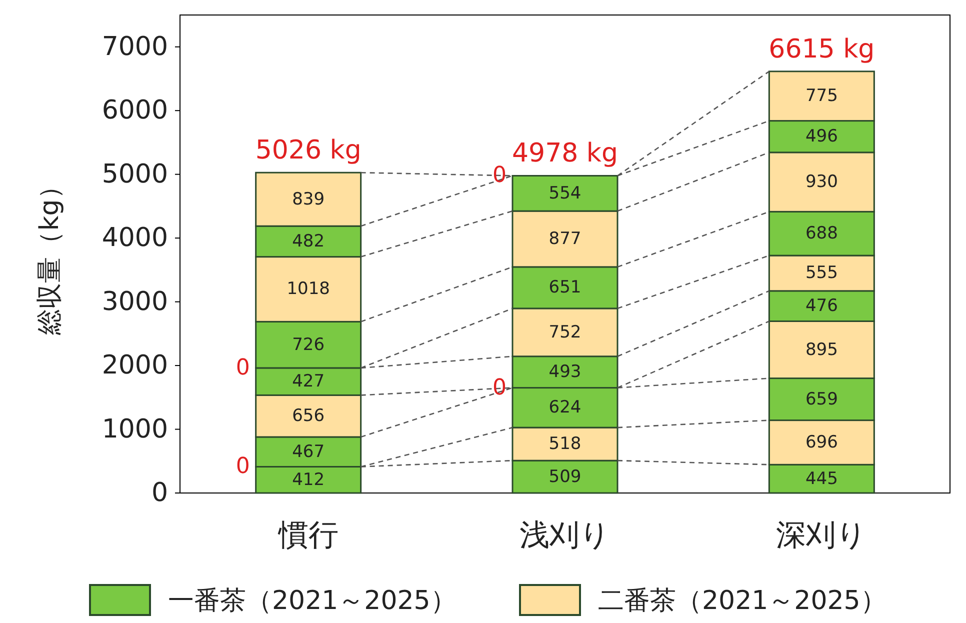 This screenshot has width=966, height=623. I want to click on data-label: 518, so click(565, 444).